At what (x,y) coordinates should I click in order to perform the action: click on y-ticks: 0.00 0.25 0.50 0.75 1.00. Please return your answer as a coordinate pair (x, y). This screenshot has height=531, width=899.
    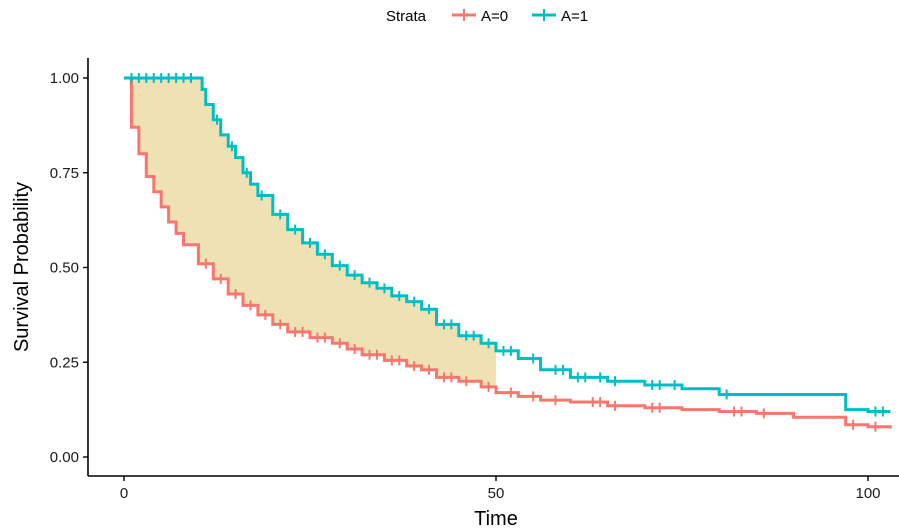
    Looking at the image, I should click on (69, 268).